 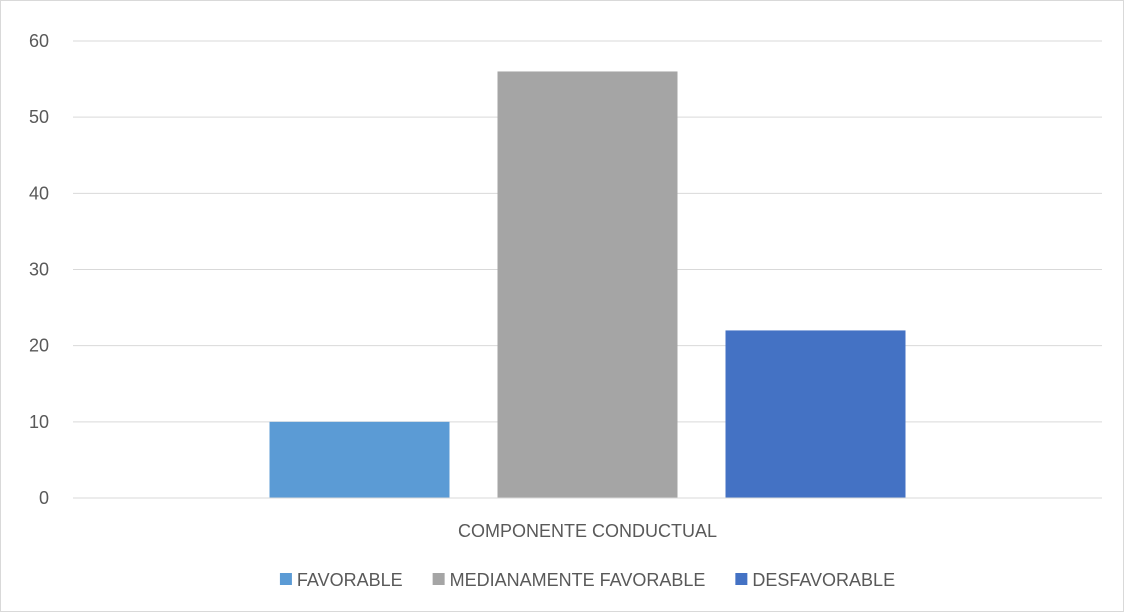 What do you see at coordinates (815, 414) in the screenshot?
I see `bar-desfavorable` at bounding box center [815, 414].